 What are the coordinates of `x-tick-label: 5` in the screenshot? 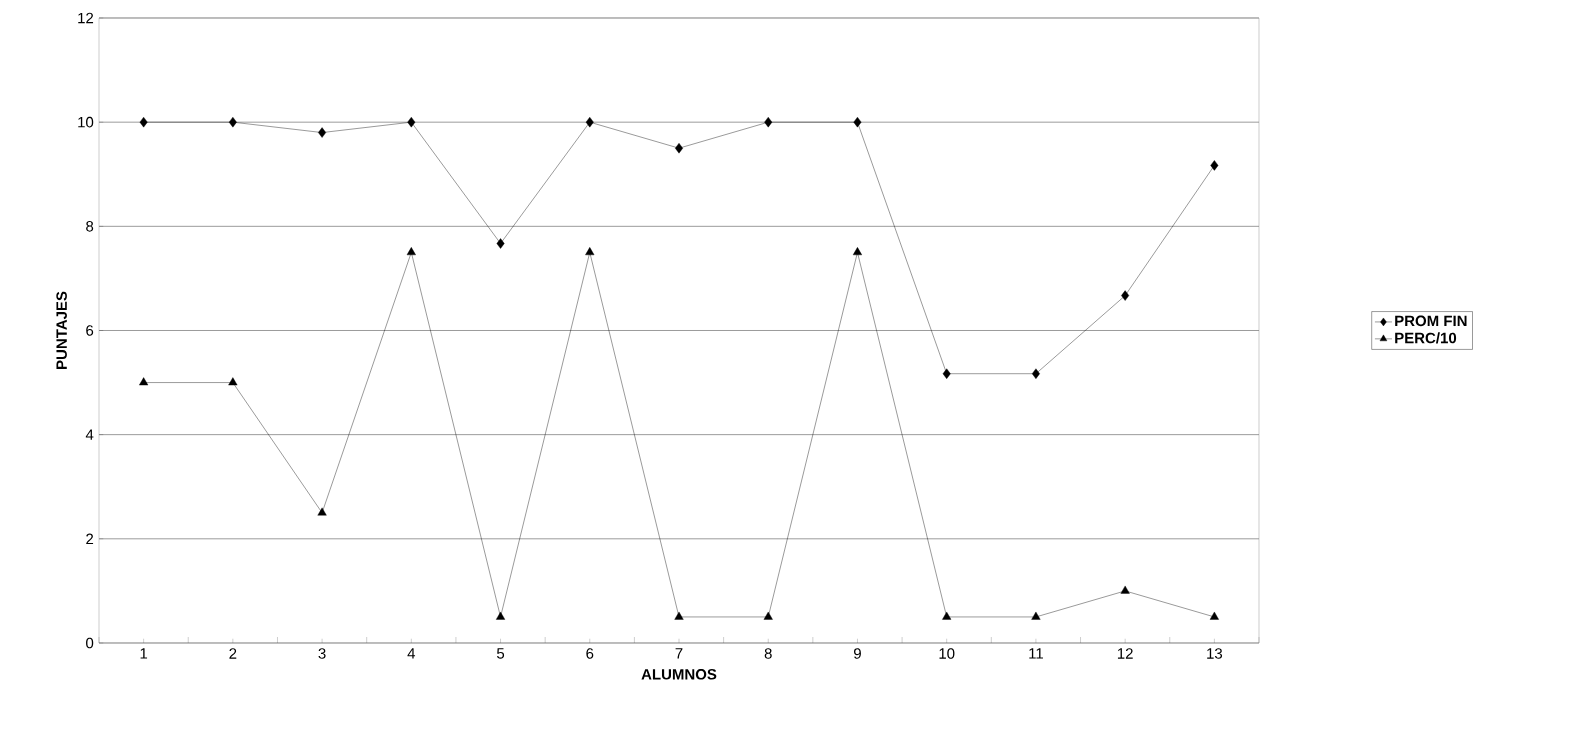 It's located at (500, 653).